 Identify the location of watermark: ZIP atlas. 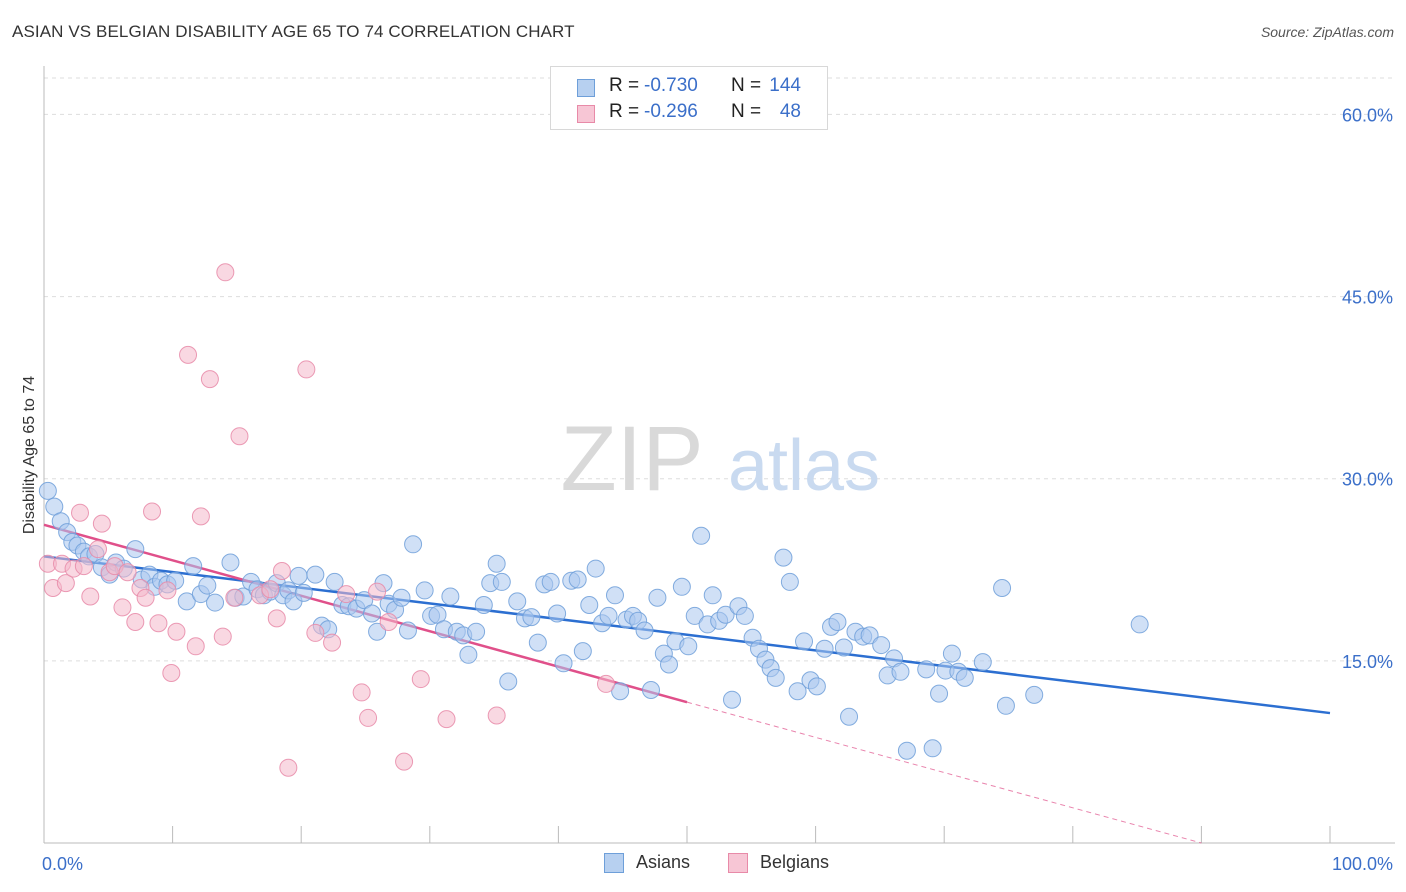
(720, 459).